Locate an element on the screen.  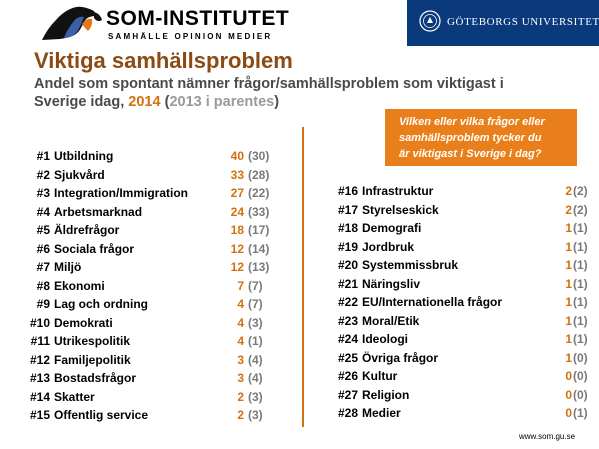
issue-rank: #10 is located at coordinates (39, 322).